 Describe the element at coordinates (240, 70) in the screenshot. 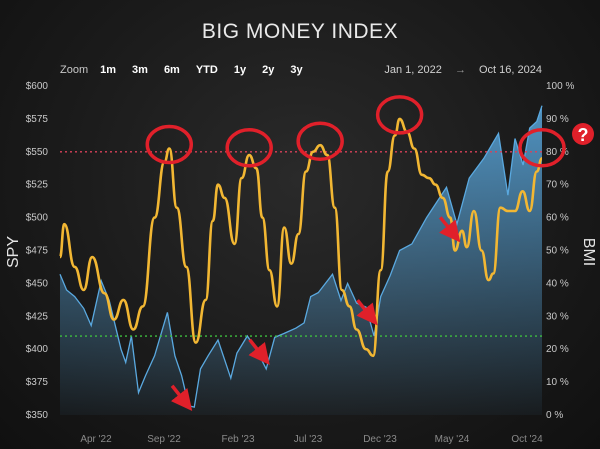

I see `zoom-1y-button: 1y` at that location.